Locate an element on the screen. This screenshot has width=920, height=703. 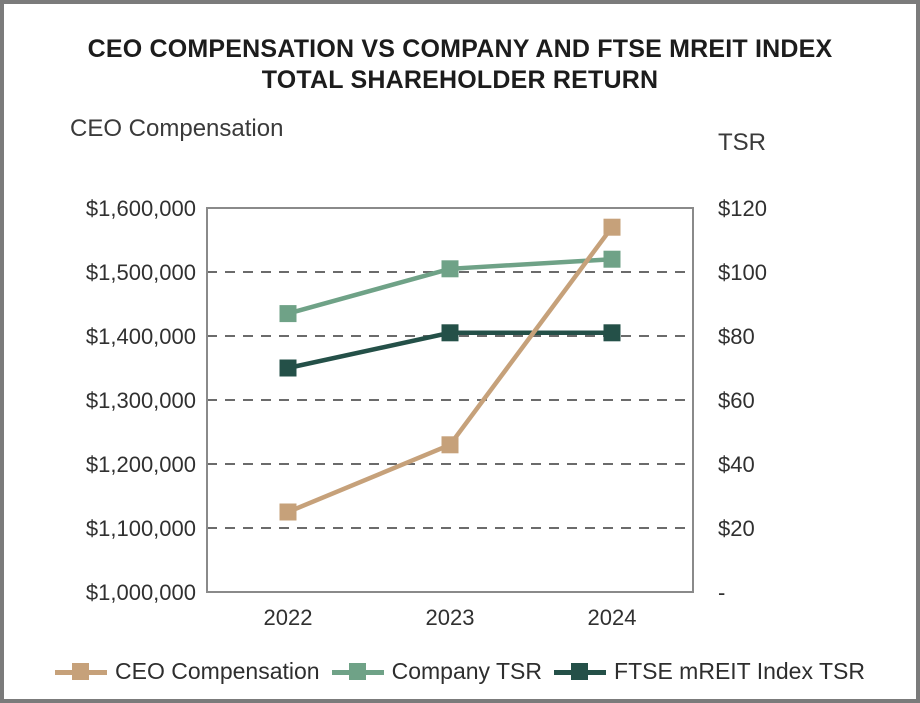
left-axis-title: CEO Compensation is located at coordinates (177, 128).